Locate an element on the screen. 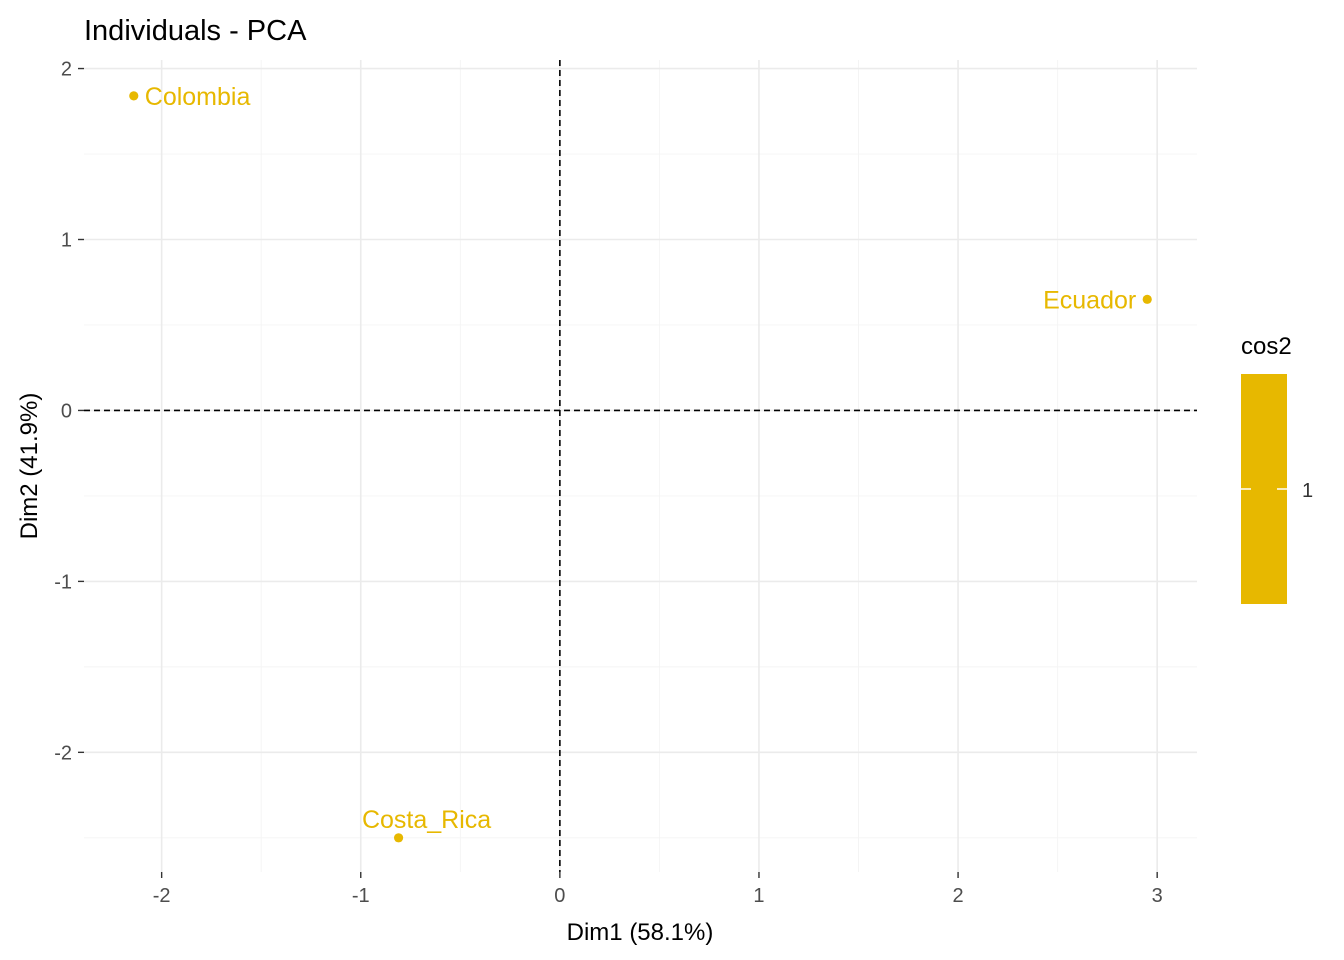 This screenshot has height=960, width=1344. legend: cos2 1 is located at coordinates (1277, 468).